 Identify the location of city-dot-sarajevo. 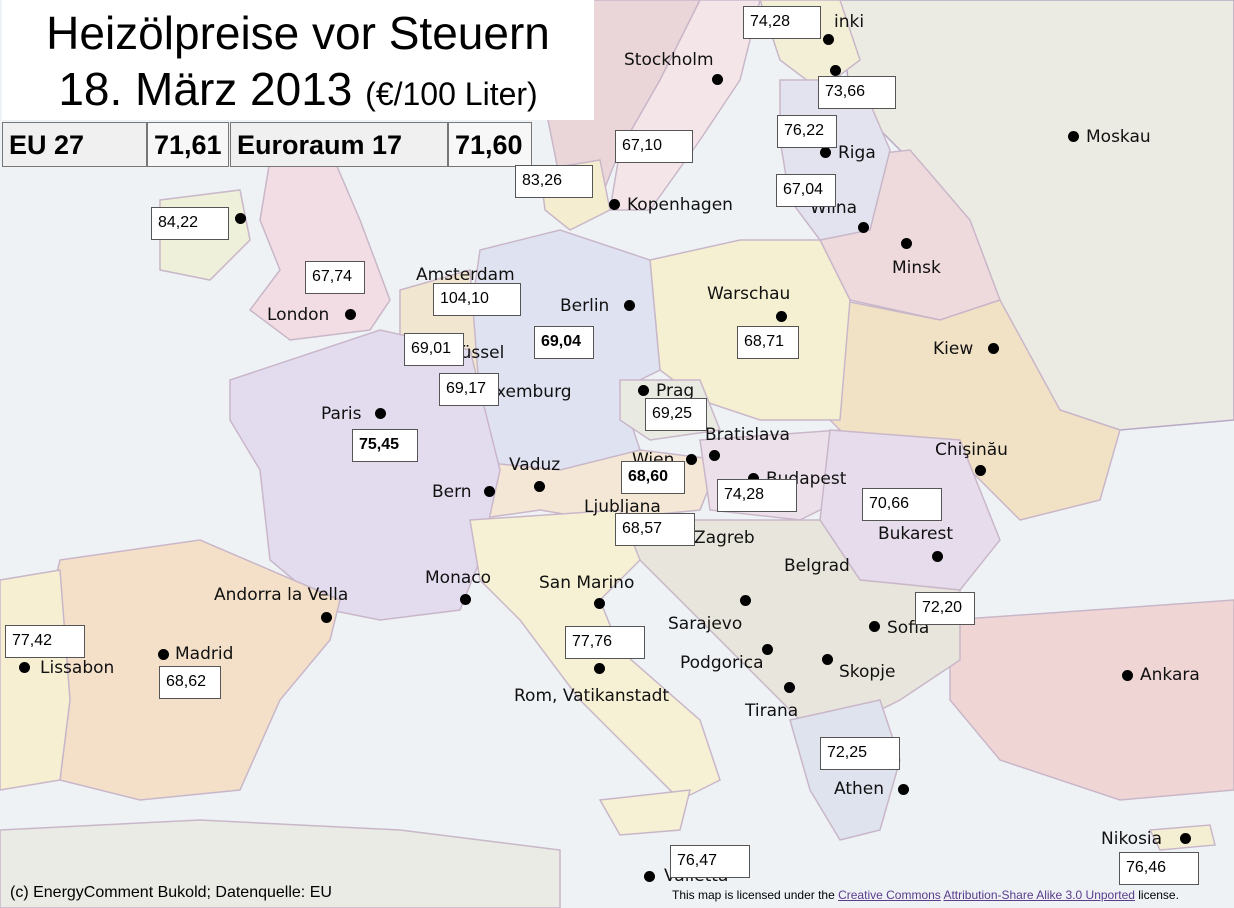
(745, 600).